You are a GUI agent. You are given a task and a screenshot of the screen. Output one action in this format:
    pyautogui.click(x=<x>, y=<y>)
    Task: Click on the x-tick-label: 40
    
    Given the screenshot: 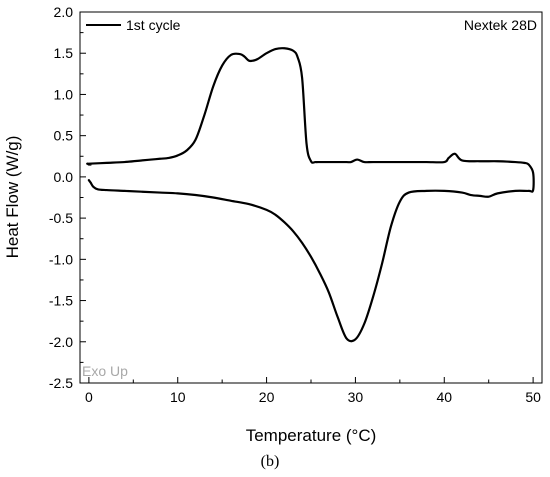 What is the action you would take?
    pyautogui.click(x=444, y=397)
    